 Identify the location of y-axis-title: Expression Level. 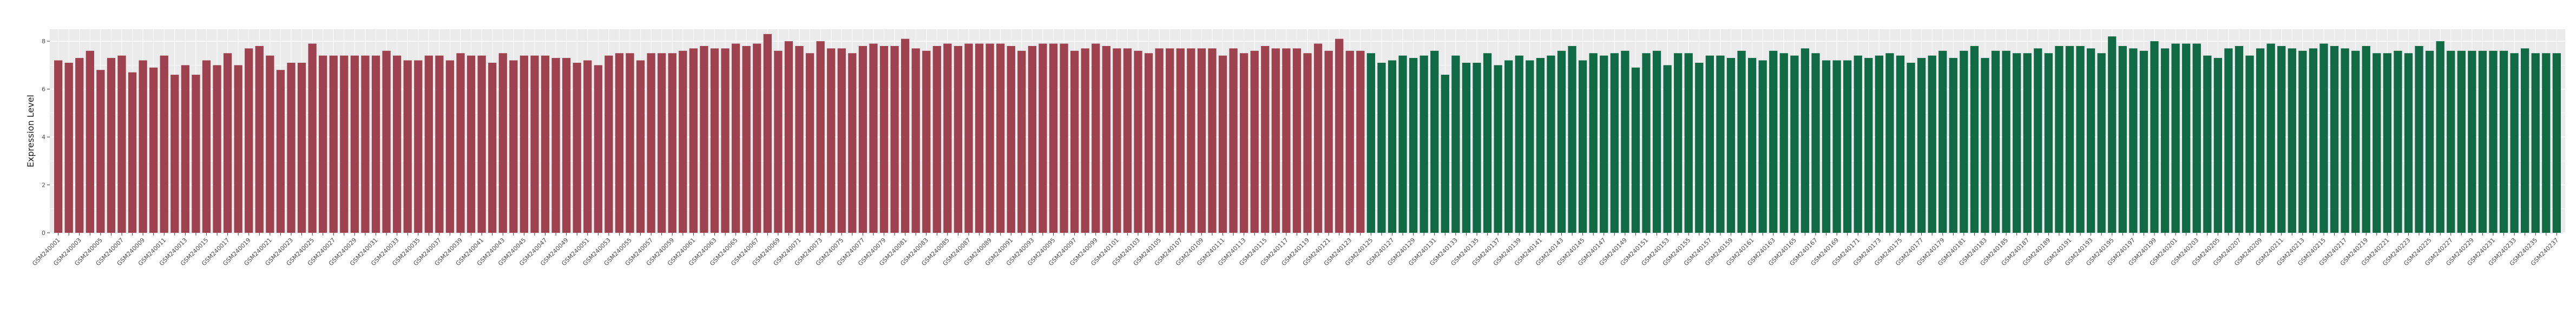
(30, 131).